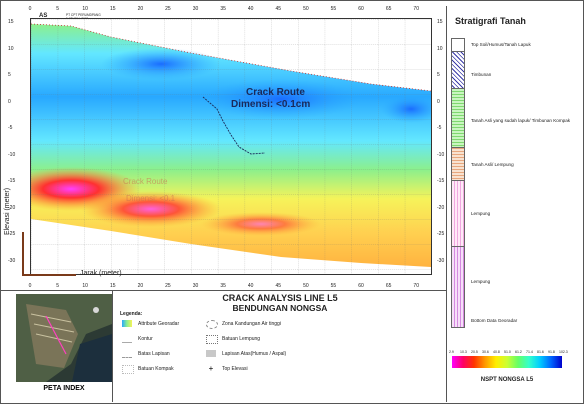 This screenshot has width=584, height=404. I want to click on water-zone-icon, so click(212, 324).